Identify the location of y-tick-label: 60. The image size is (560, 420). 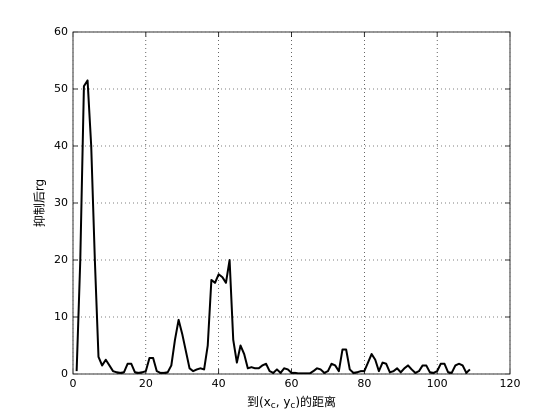
(61, 31).